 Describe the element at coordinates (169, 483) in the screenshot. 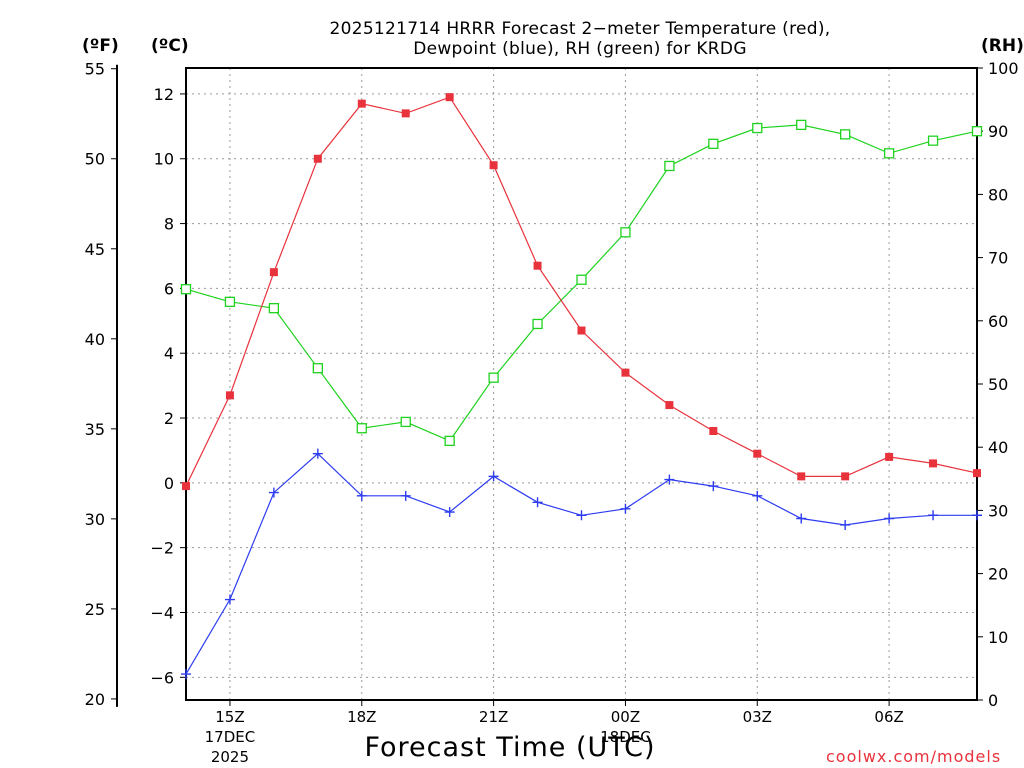

I see `celsius-tick-label: 0` at that location.